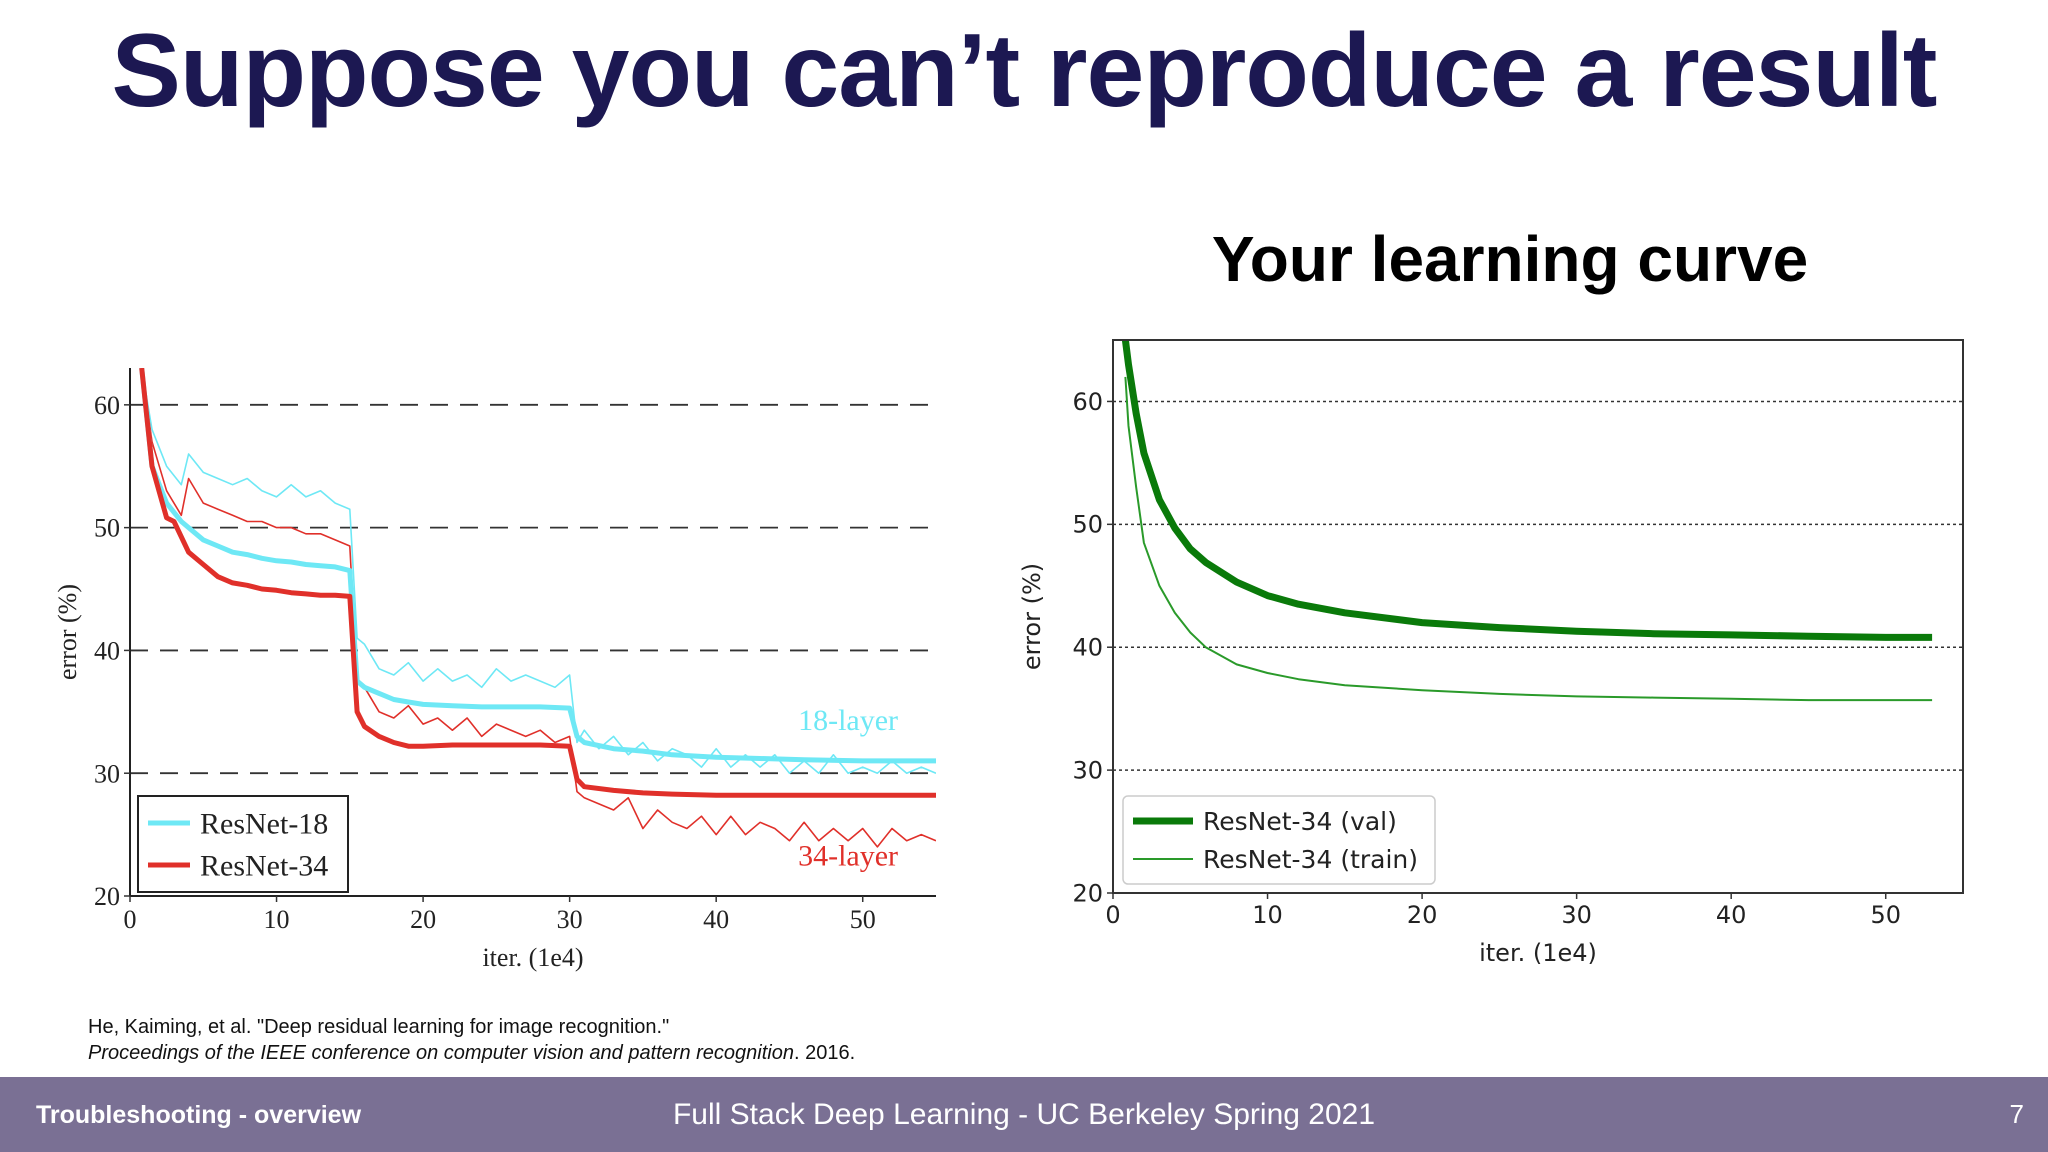  I want to click on right-chart-caption: Your learning curve, so click(1510, 259).